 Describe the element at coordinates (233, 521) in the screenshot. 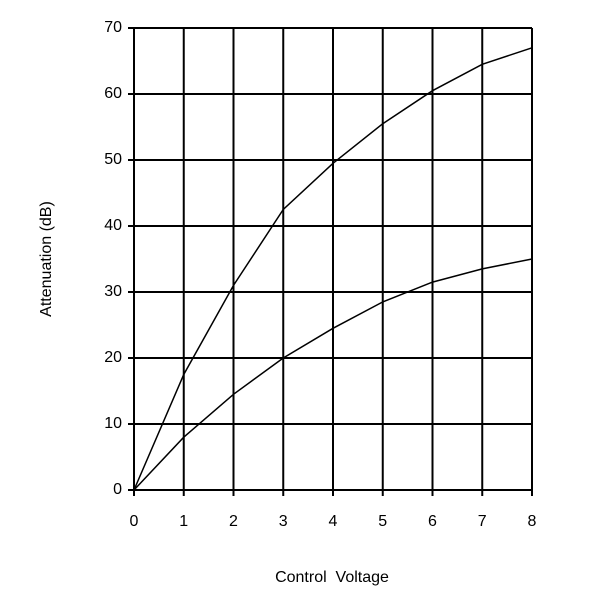

I see `x-tick-label: 2` at that location.